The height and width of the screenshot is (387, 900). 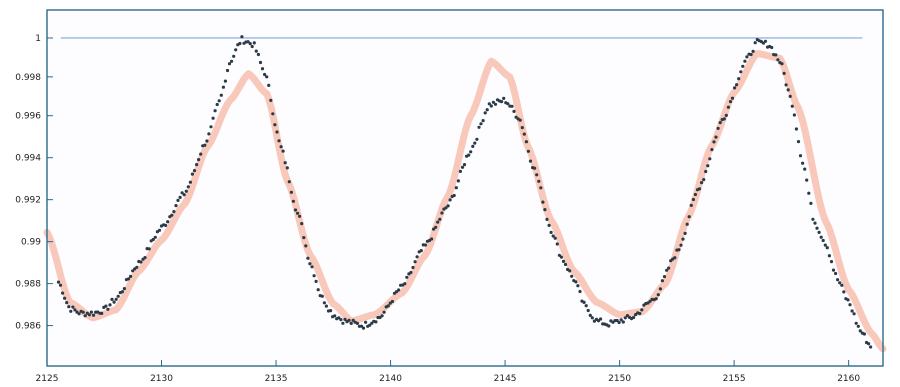 What do you see at coordinates (38, 39) in the screenshot?
I see `y-tick-label: 1` at bounding box center [38, 39].